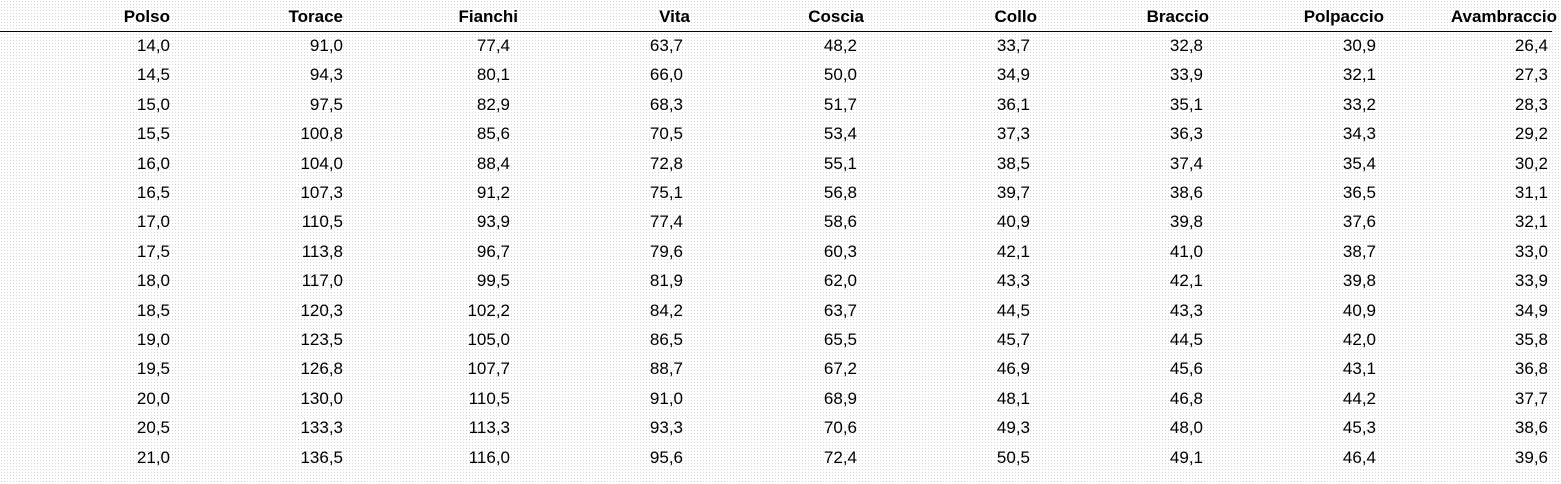  Describe the element at coordinates (666, 369) in the screenshot. I see `table-cell: 88,7` at that location.